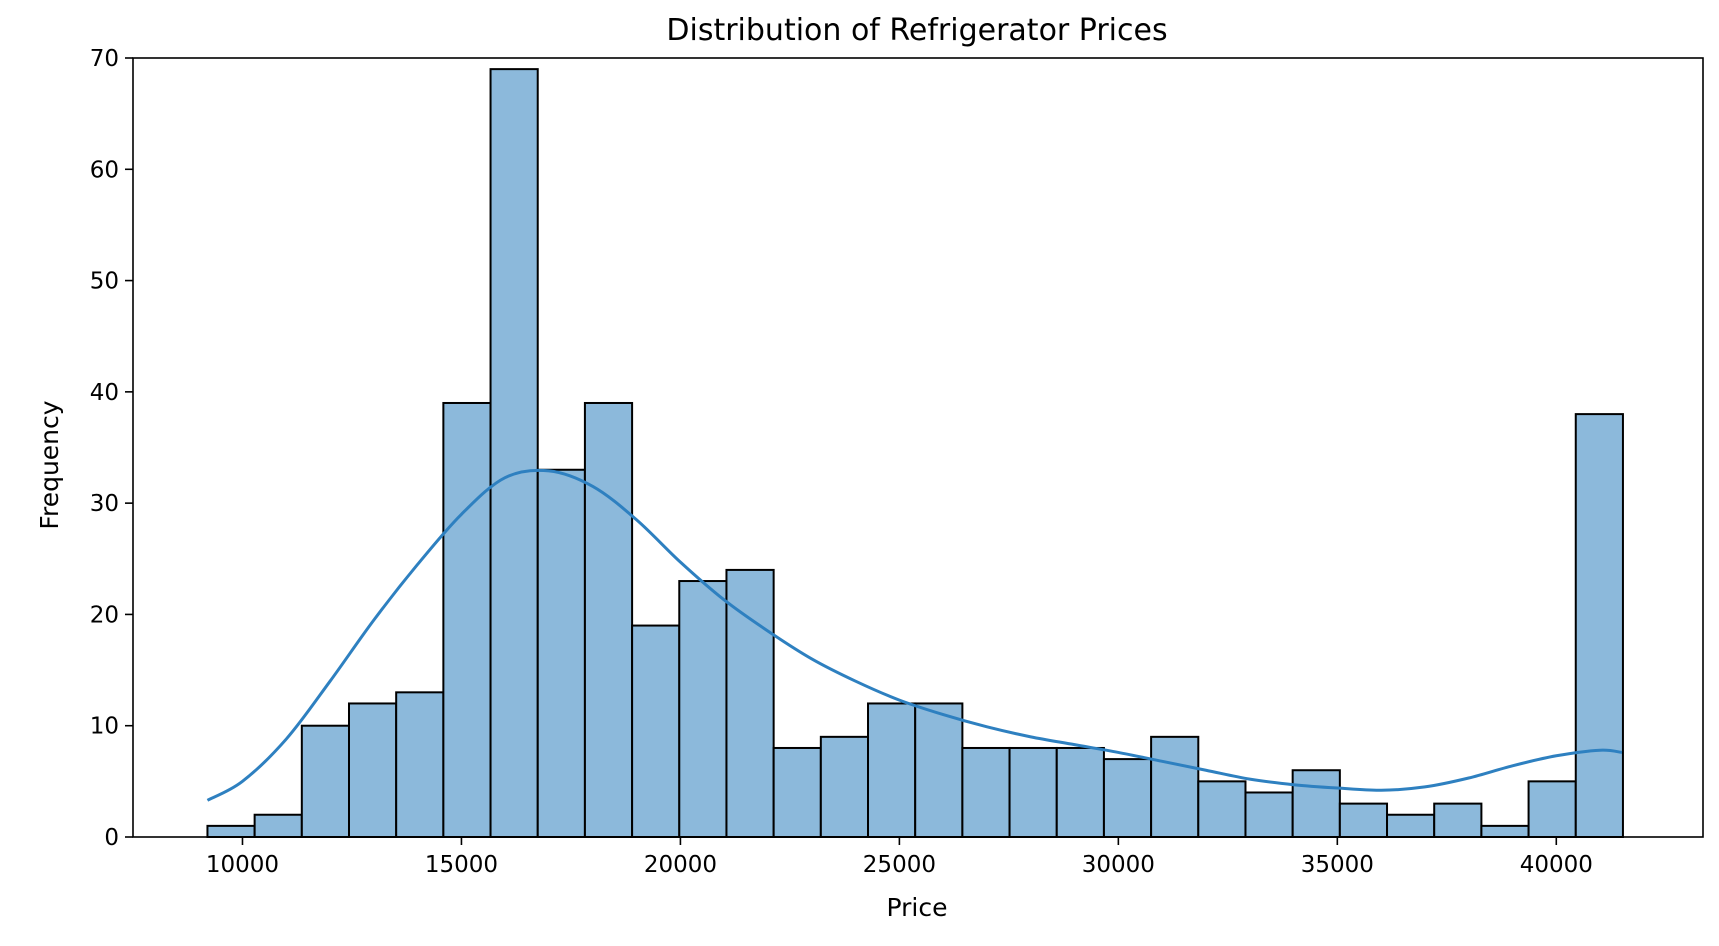 The image size is (1719, 946). I want to click on x-tick-label: 15000, so click(461, 865).